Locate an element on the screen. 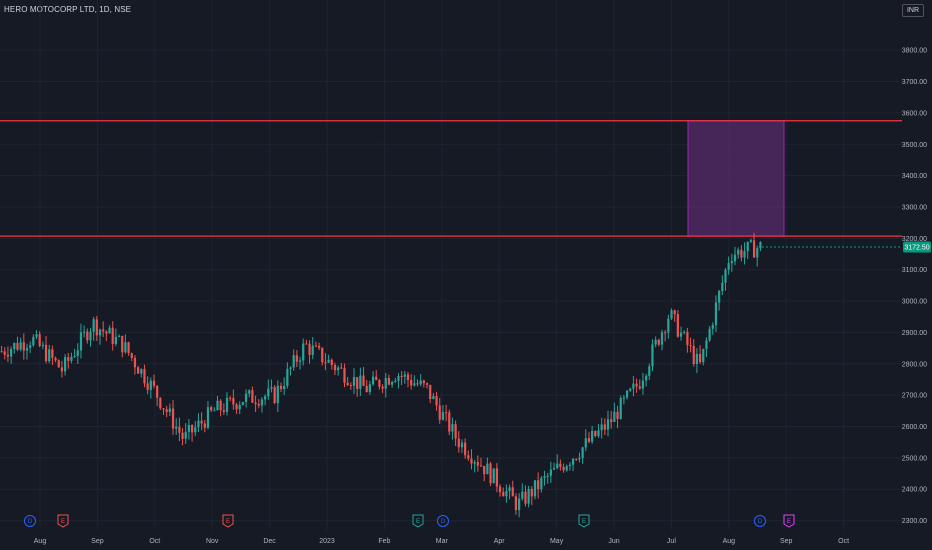  price-tick-label: 2800.00 is located at coordinates (914, 364).